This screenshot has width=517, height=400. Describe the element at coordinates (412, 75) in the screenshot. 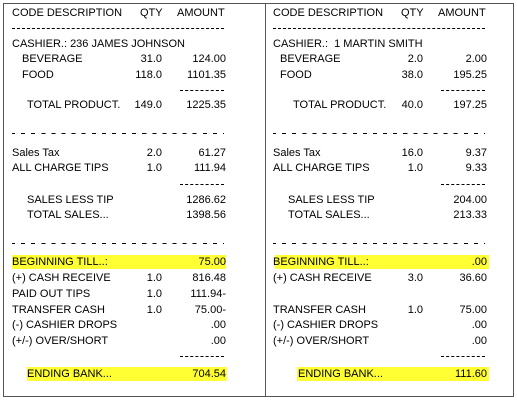

I see `row-qty: 38.0` at that location.